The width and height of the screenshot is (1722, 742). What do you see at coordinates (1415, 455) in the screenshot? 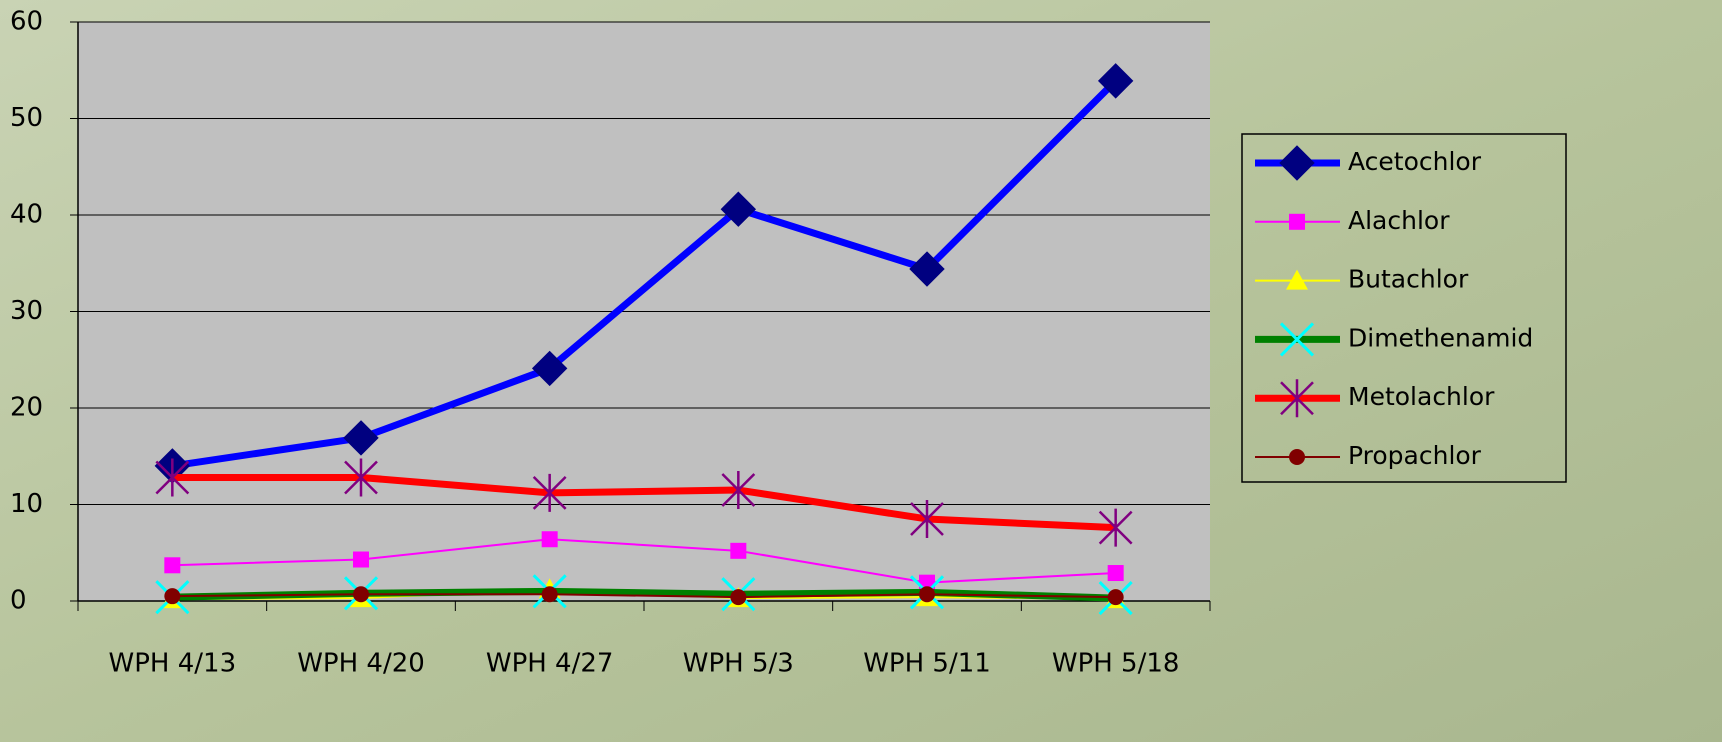
I see `legend-label: Propachlor` at bounding box center [1415, 455].